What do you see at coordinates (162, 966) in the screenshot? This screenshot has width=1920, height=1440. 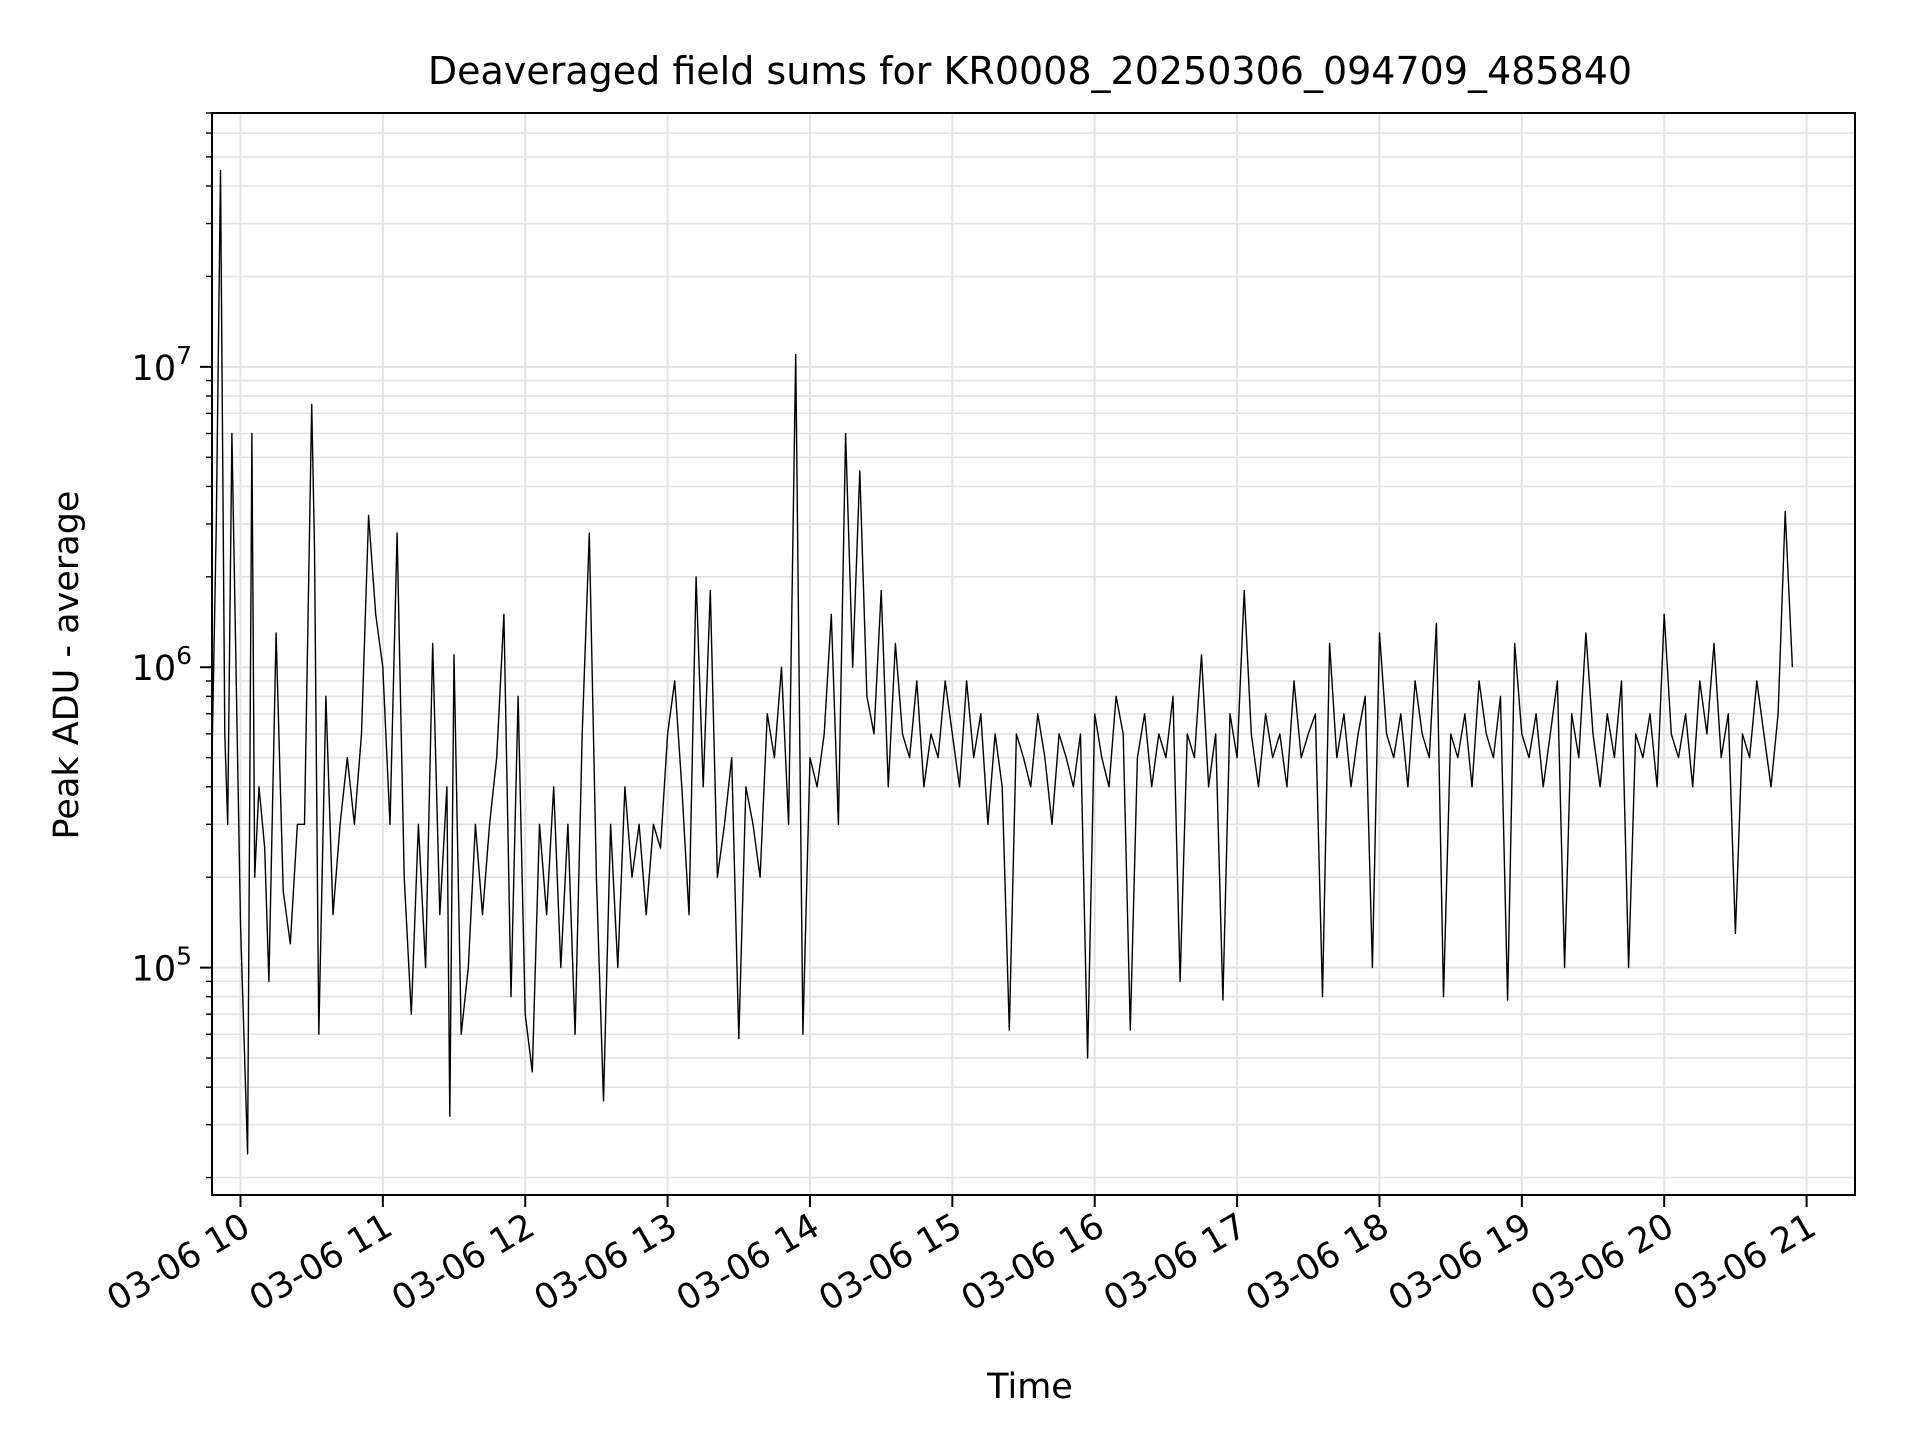 I see `y-tick-label: 10⁵` at bounding box center [162, 966].